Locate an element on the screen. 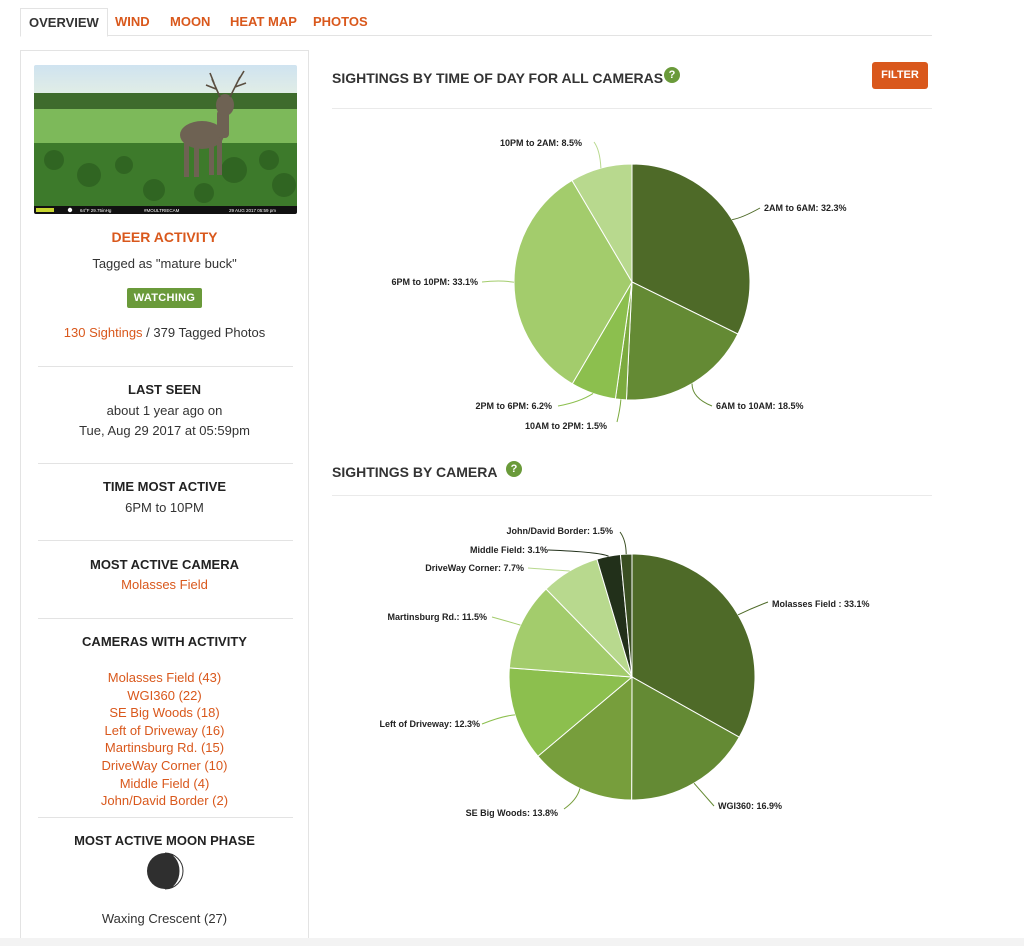  photo-caption-left: 64°F 29.75inHg is located at coordinates (96, 210).